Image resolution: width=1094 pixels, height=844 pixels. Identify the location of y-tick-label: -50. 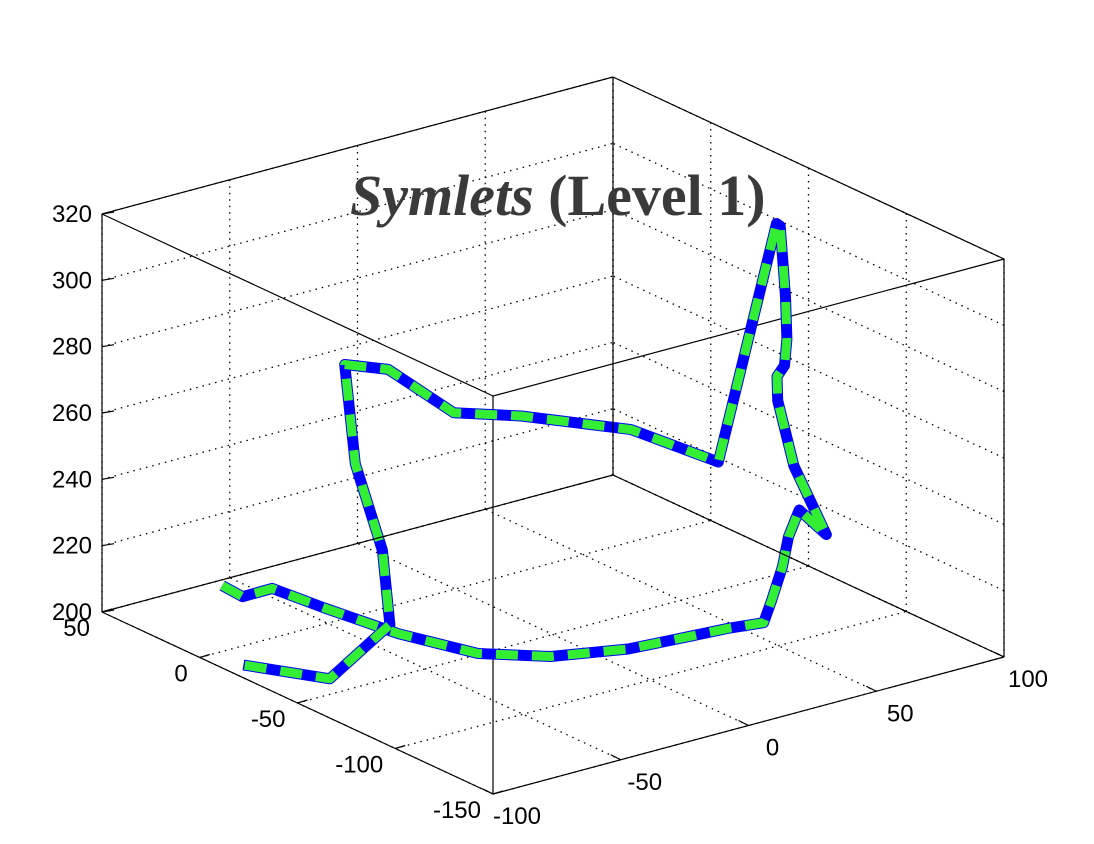
(268, 719).